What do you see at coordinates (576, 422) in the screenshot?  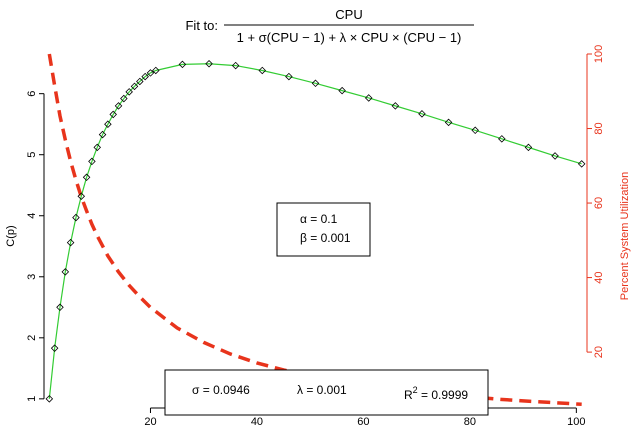 I see `x-tick-label: 100` at bounding box center [576, 422].